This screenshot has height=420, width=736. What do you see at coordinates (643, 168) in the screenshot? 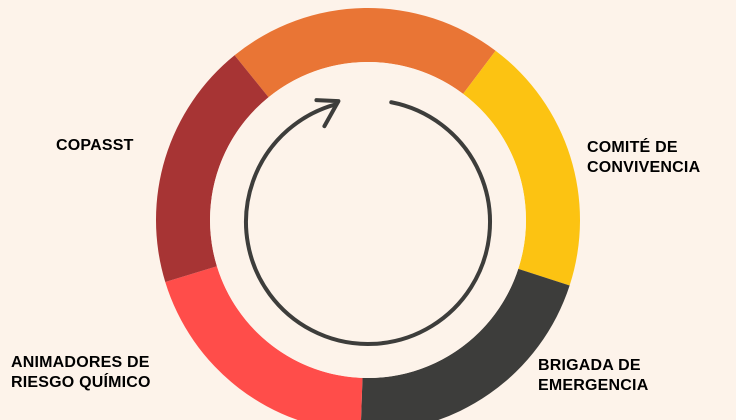
I see `label-comite-line-2: CONVIVENCIA` at bounding box center [643, 168].